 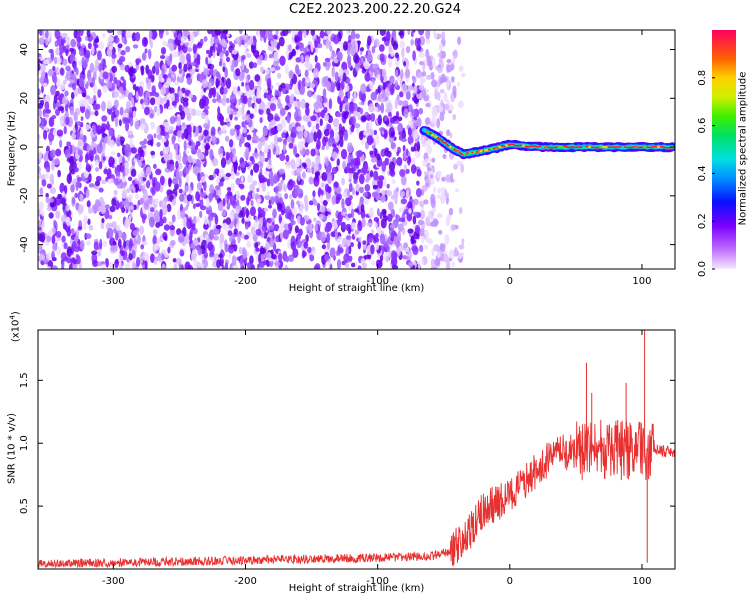 What do you see at coordinates (702, 78) in the screenshot?
I see `colorbar-tick-label: 0.8` at bounding box center [702, 78].